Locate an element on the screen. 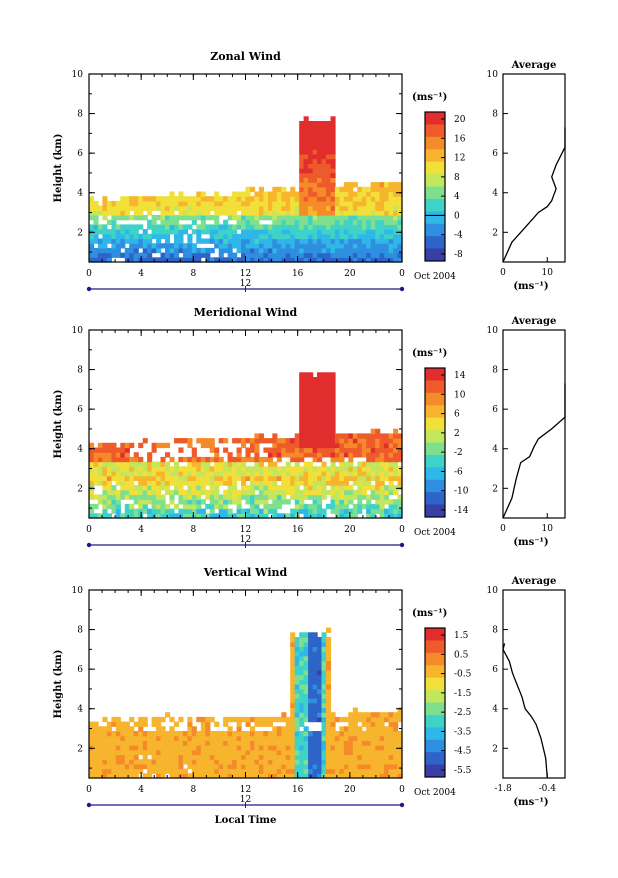 The height and width of the screenshot is (878, 618). colorbar-frame is located at coordinates (435, 186).